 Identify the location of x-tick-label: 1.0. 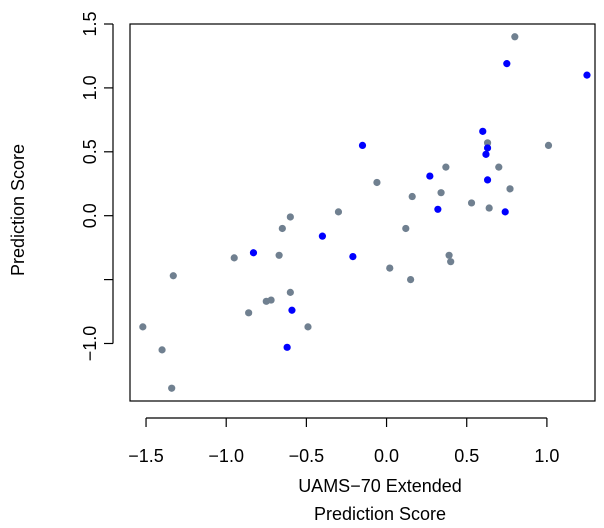
(546, 456).